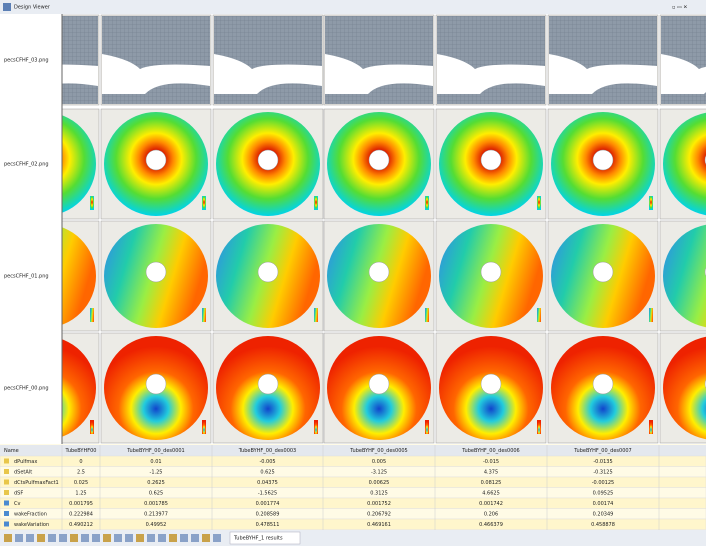 Image resolution: width=706 pixels, height=550 pixels. I want to click on row-name: Cv, so click(17, 504).